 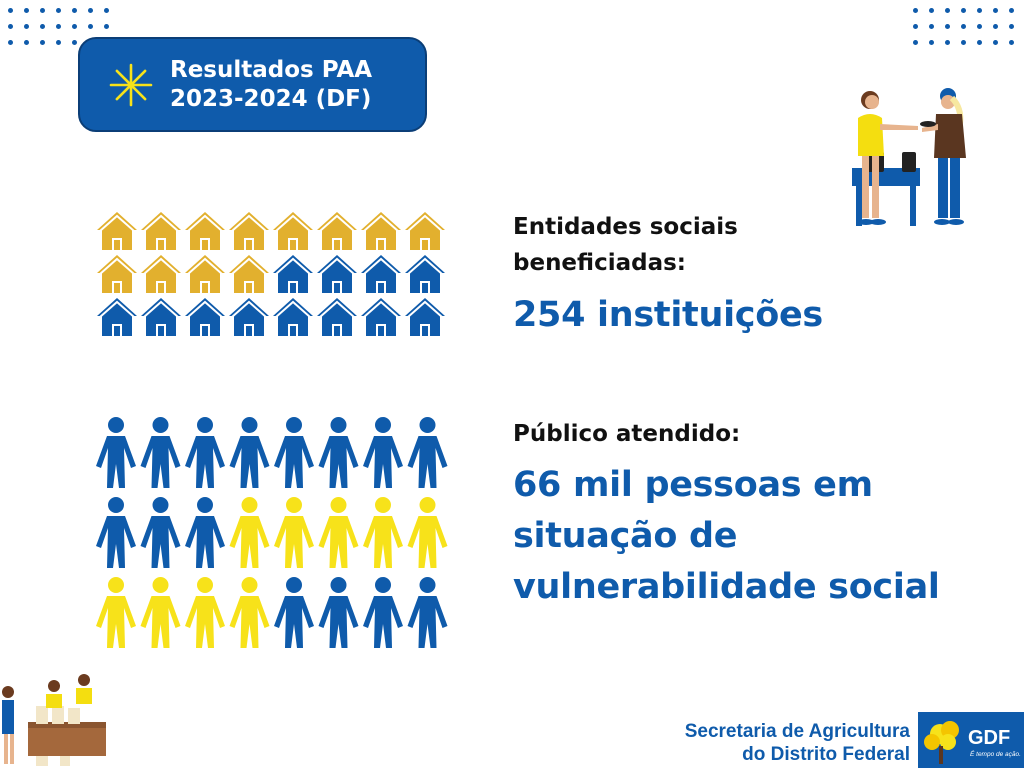 I want to click on page-title: Resultados PAA 2023-2024 (DF), so click(x=271, y=85).